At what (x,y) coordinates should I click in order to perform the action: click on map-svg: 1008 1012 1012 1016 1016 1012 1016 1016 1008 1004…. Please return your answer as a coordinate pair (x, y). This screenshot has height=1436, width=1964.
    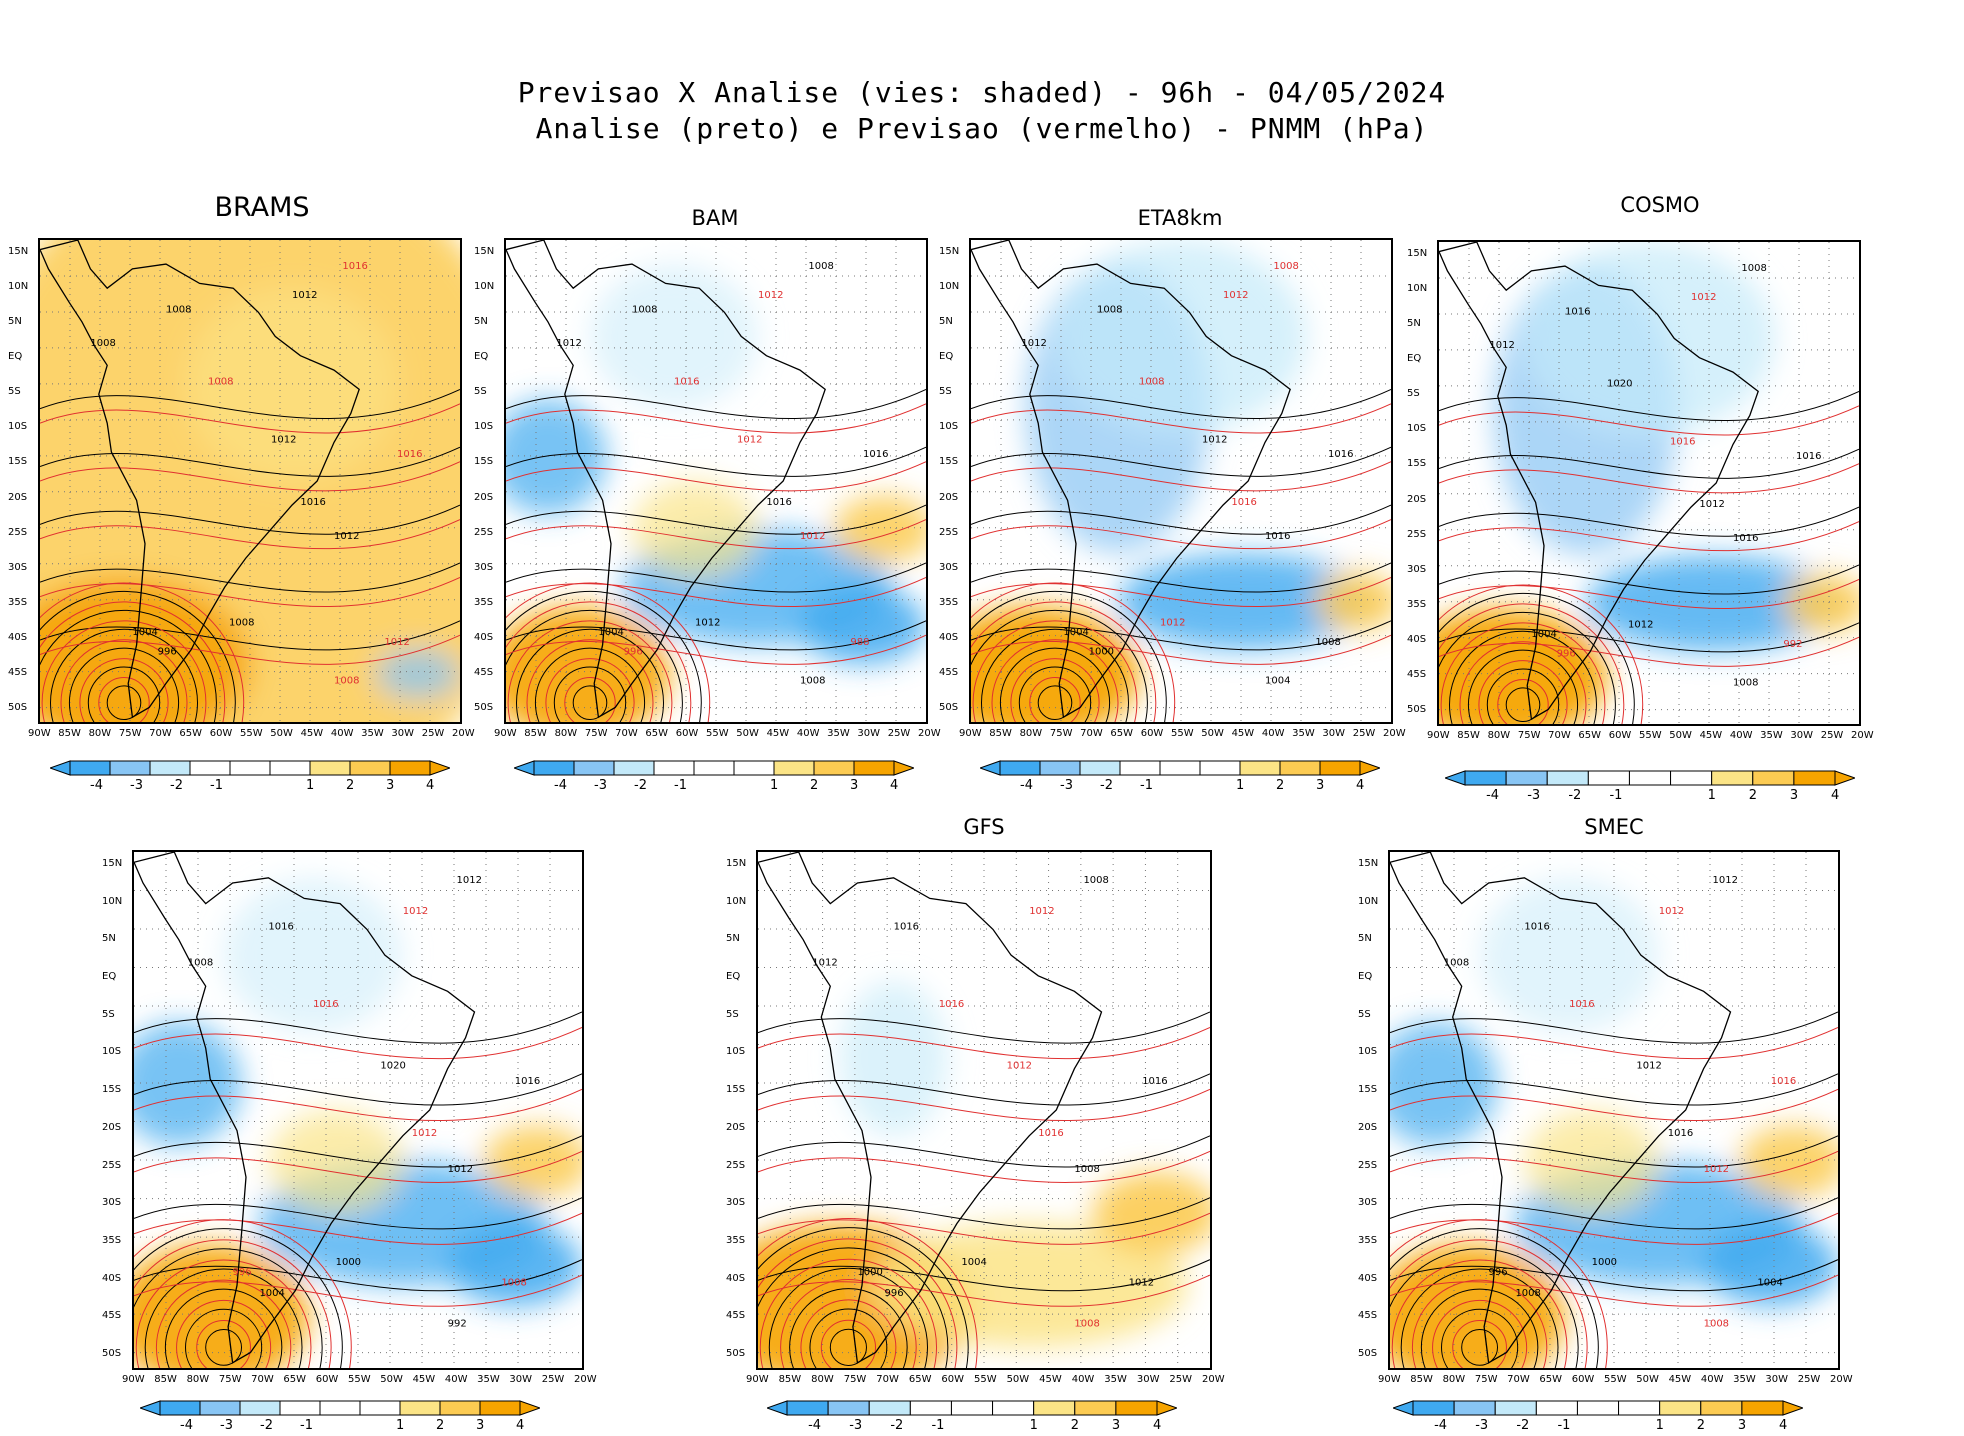
    Looking at the image, I should click on (984, 1110).